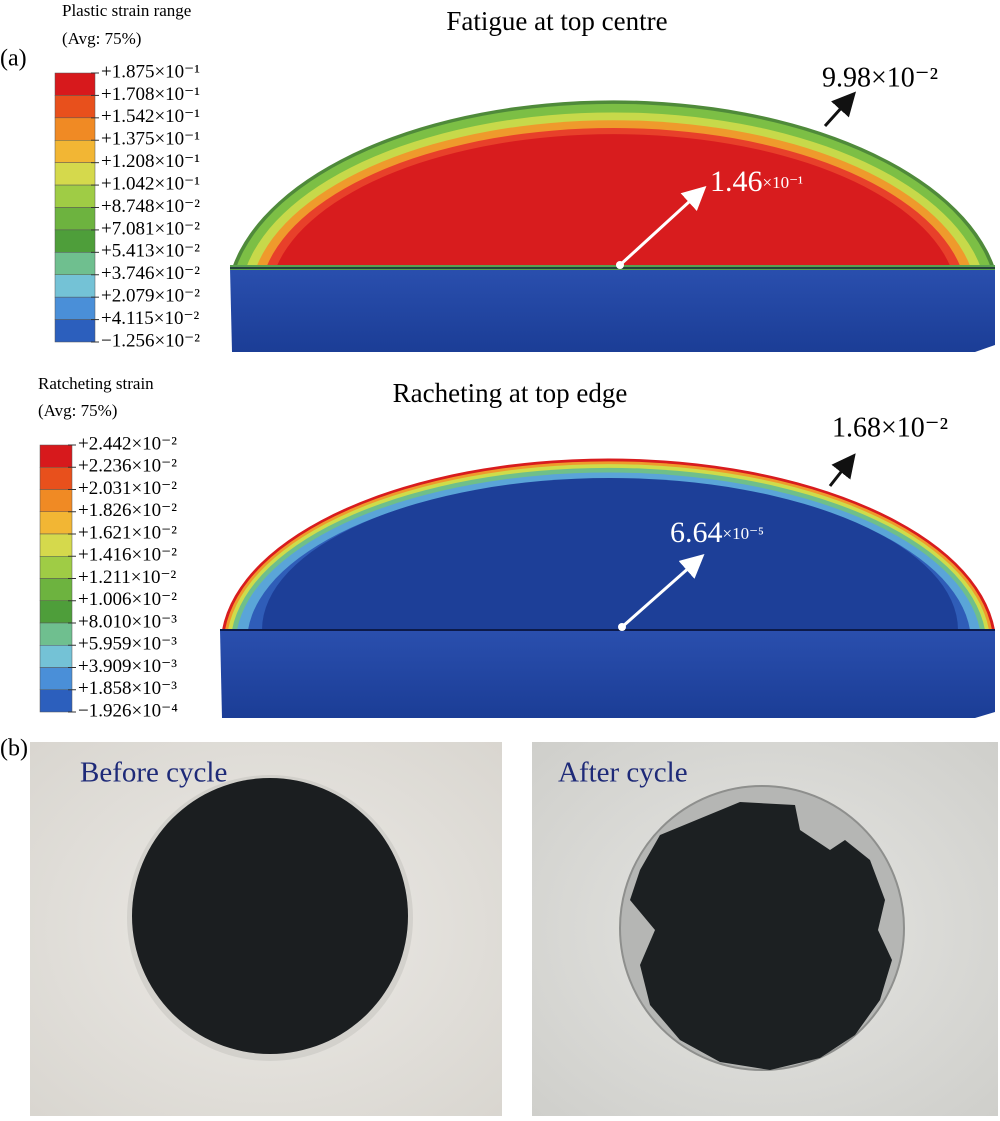  Describe the element at coordinates (150, 116) in the screenshot. I see `legend-label: +1.542×10⁻¹` at that location.